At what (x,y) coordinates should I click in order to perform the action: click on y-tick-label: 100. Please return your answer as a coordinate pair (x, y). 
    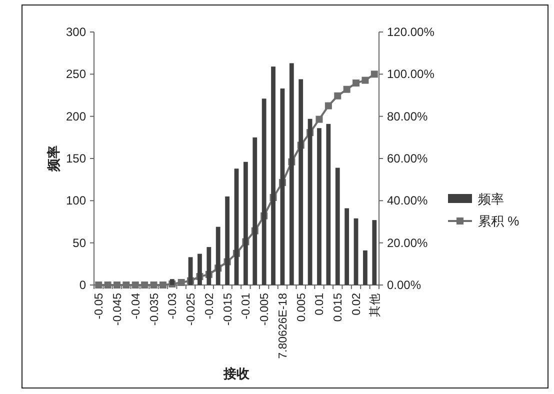
    Looking at the image, I should click on (76, 201).